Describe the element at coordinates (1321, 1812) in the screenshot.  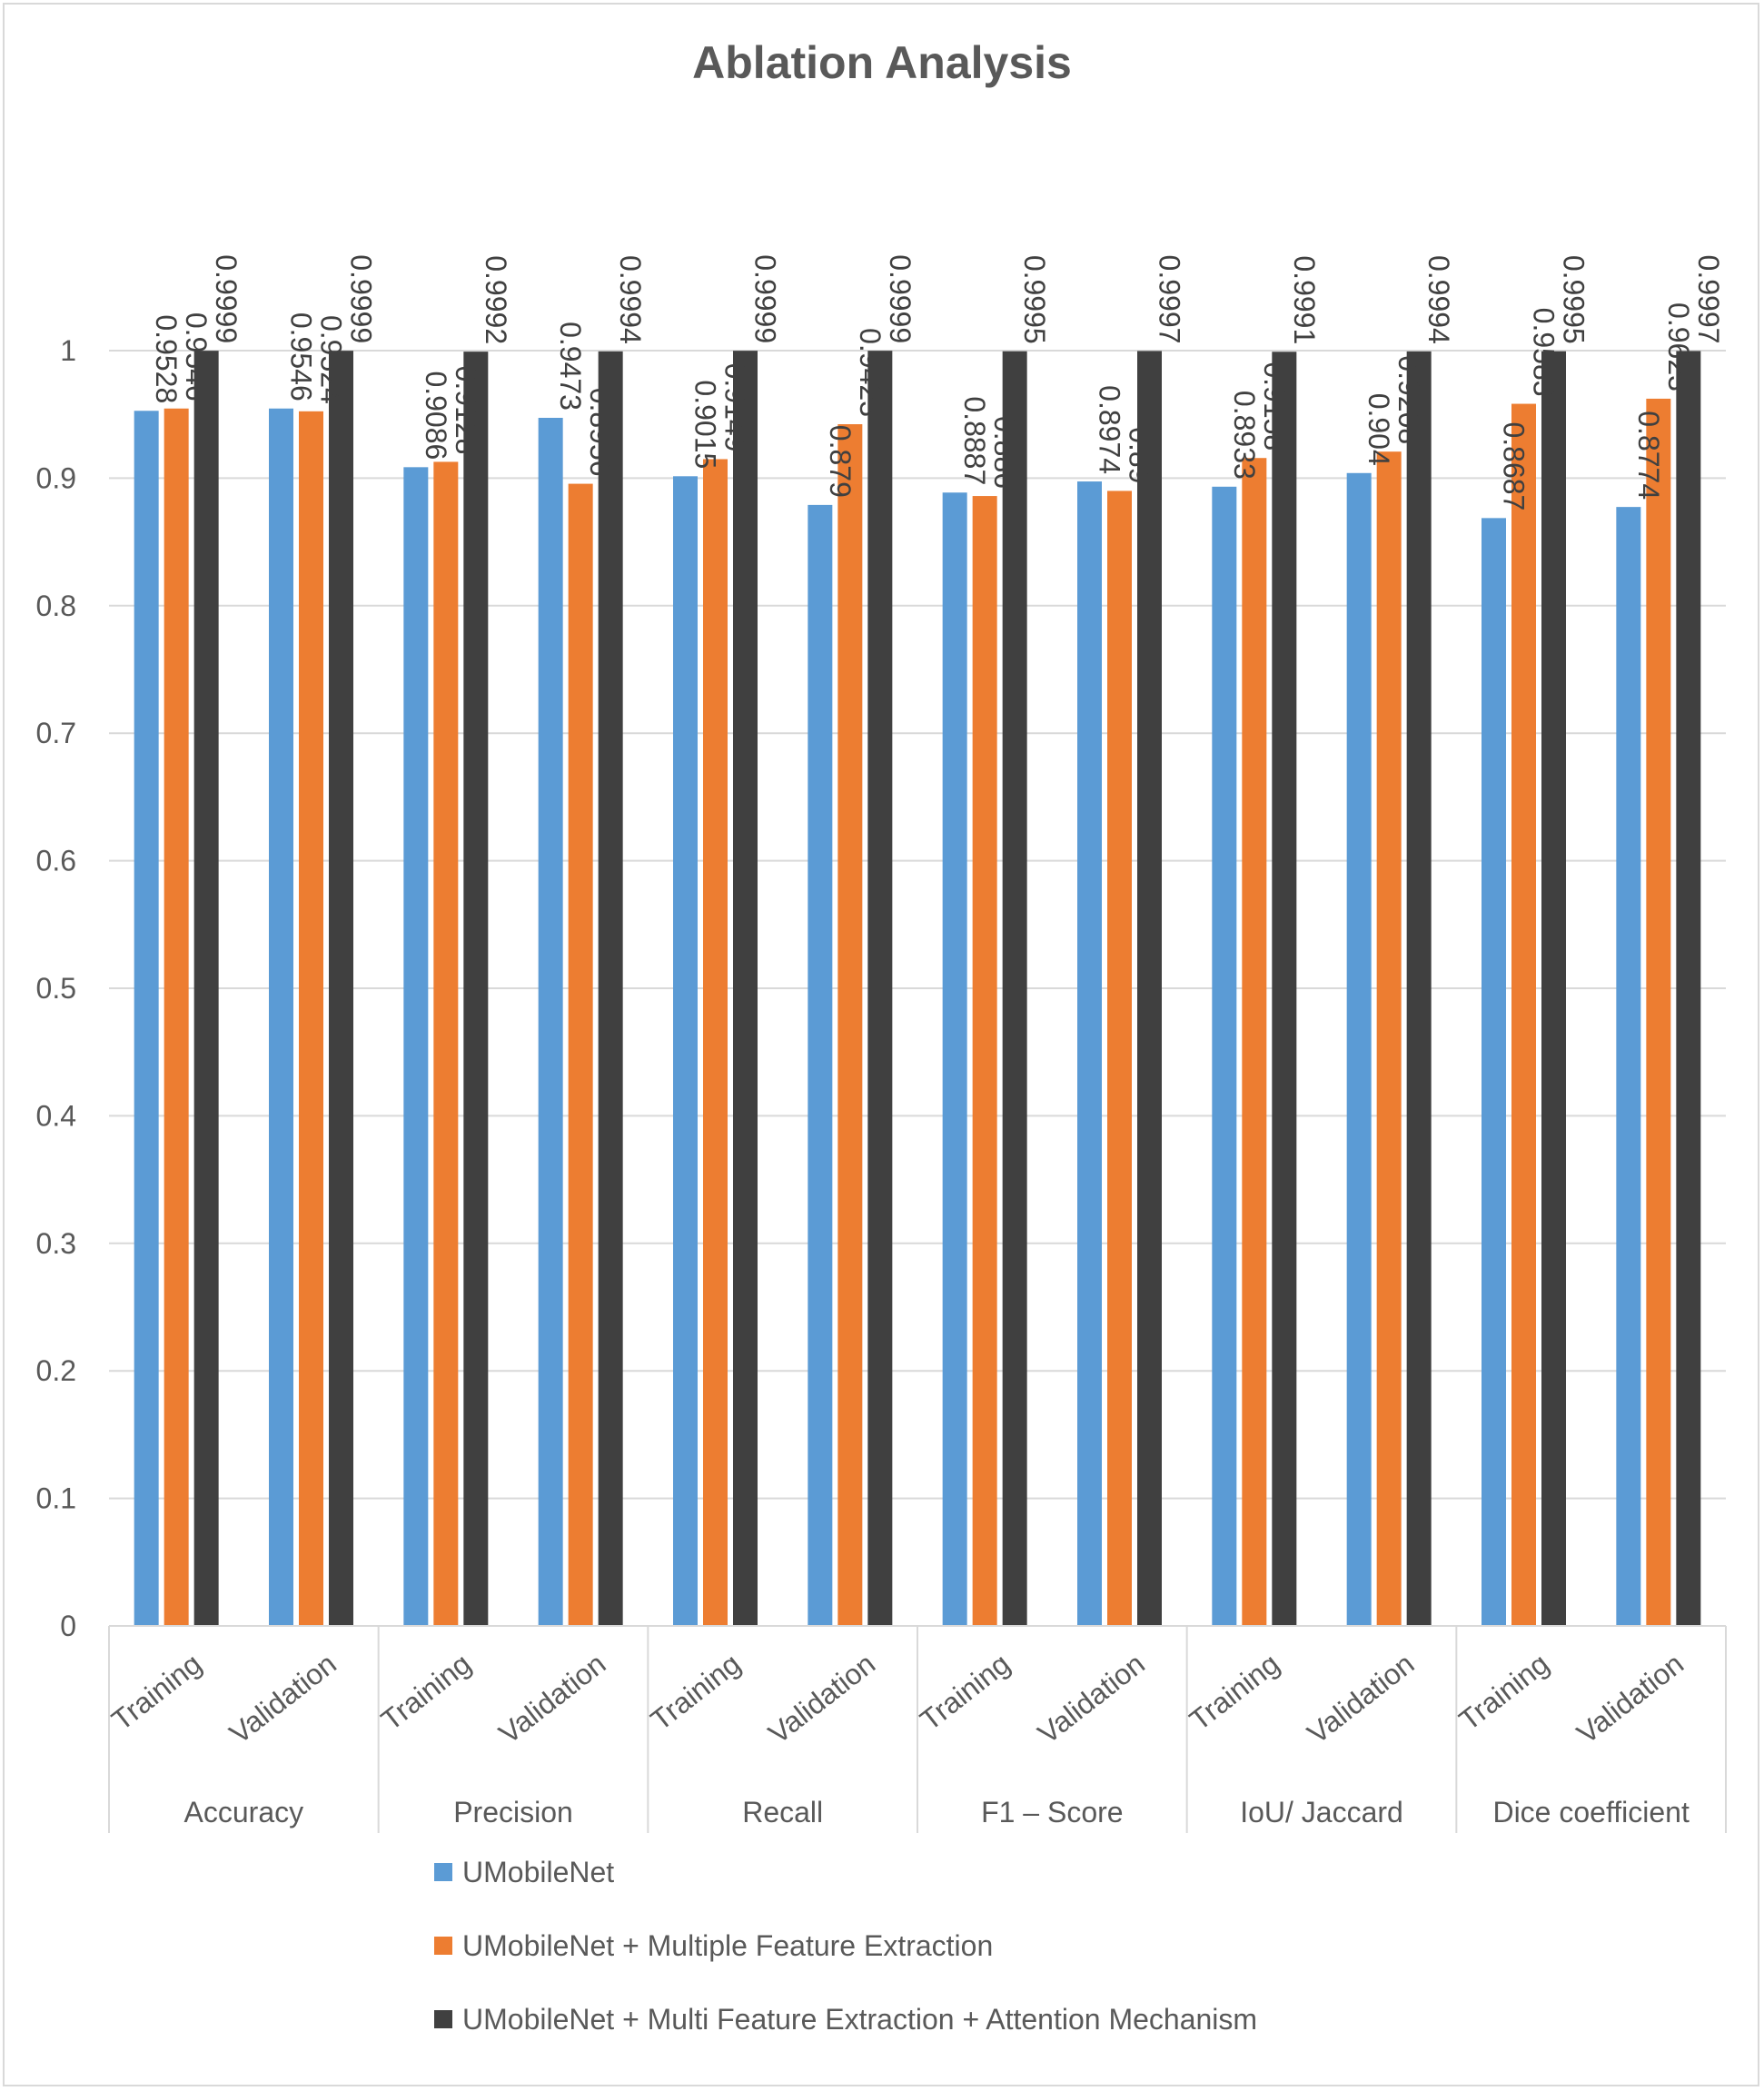
I see `x-group-label: IoU/ Jaccard` at that location.